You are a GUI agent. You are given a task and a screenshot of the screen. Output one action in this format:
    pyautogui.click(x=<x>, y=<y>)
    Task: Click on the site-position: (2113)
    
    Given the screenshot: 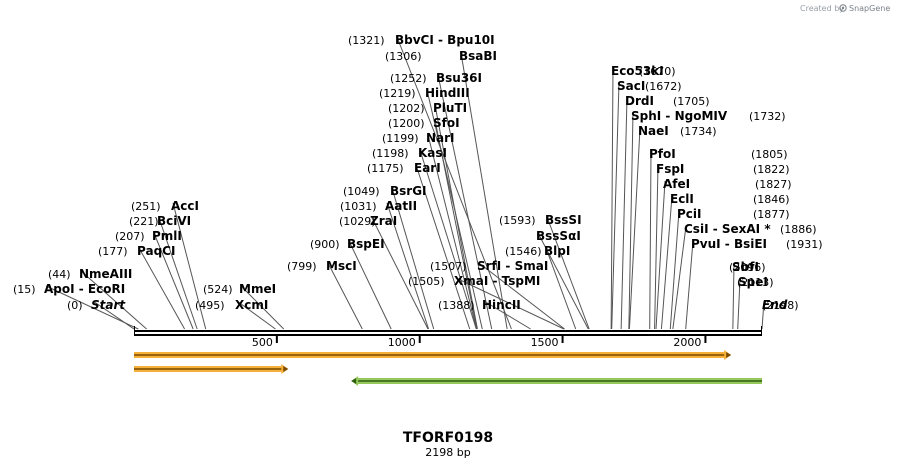 What is the action you would take?
    pyautogui.click(x=755, y=282)
    